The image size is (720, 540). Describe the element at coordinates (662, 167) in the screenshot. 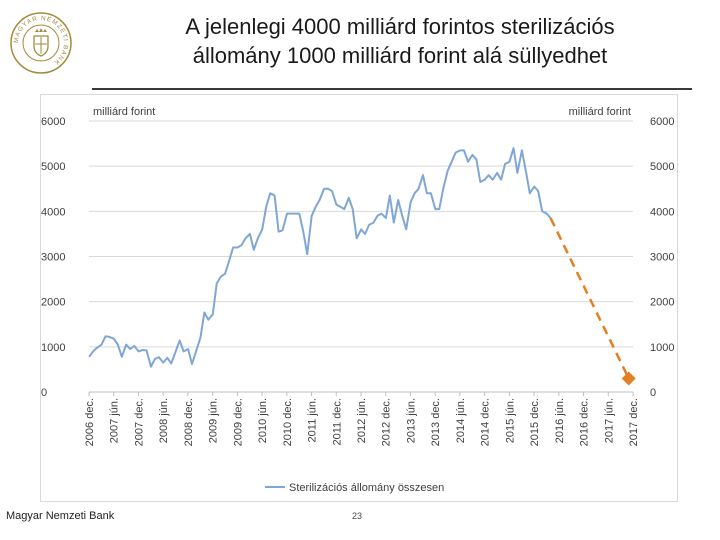

I see `y-tick-right: 5000` at that location.